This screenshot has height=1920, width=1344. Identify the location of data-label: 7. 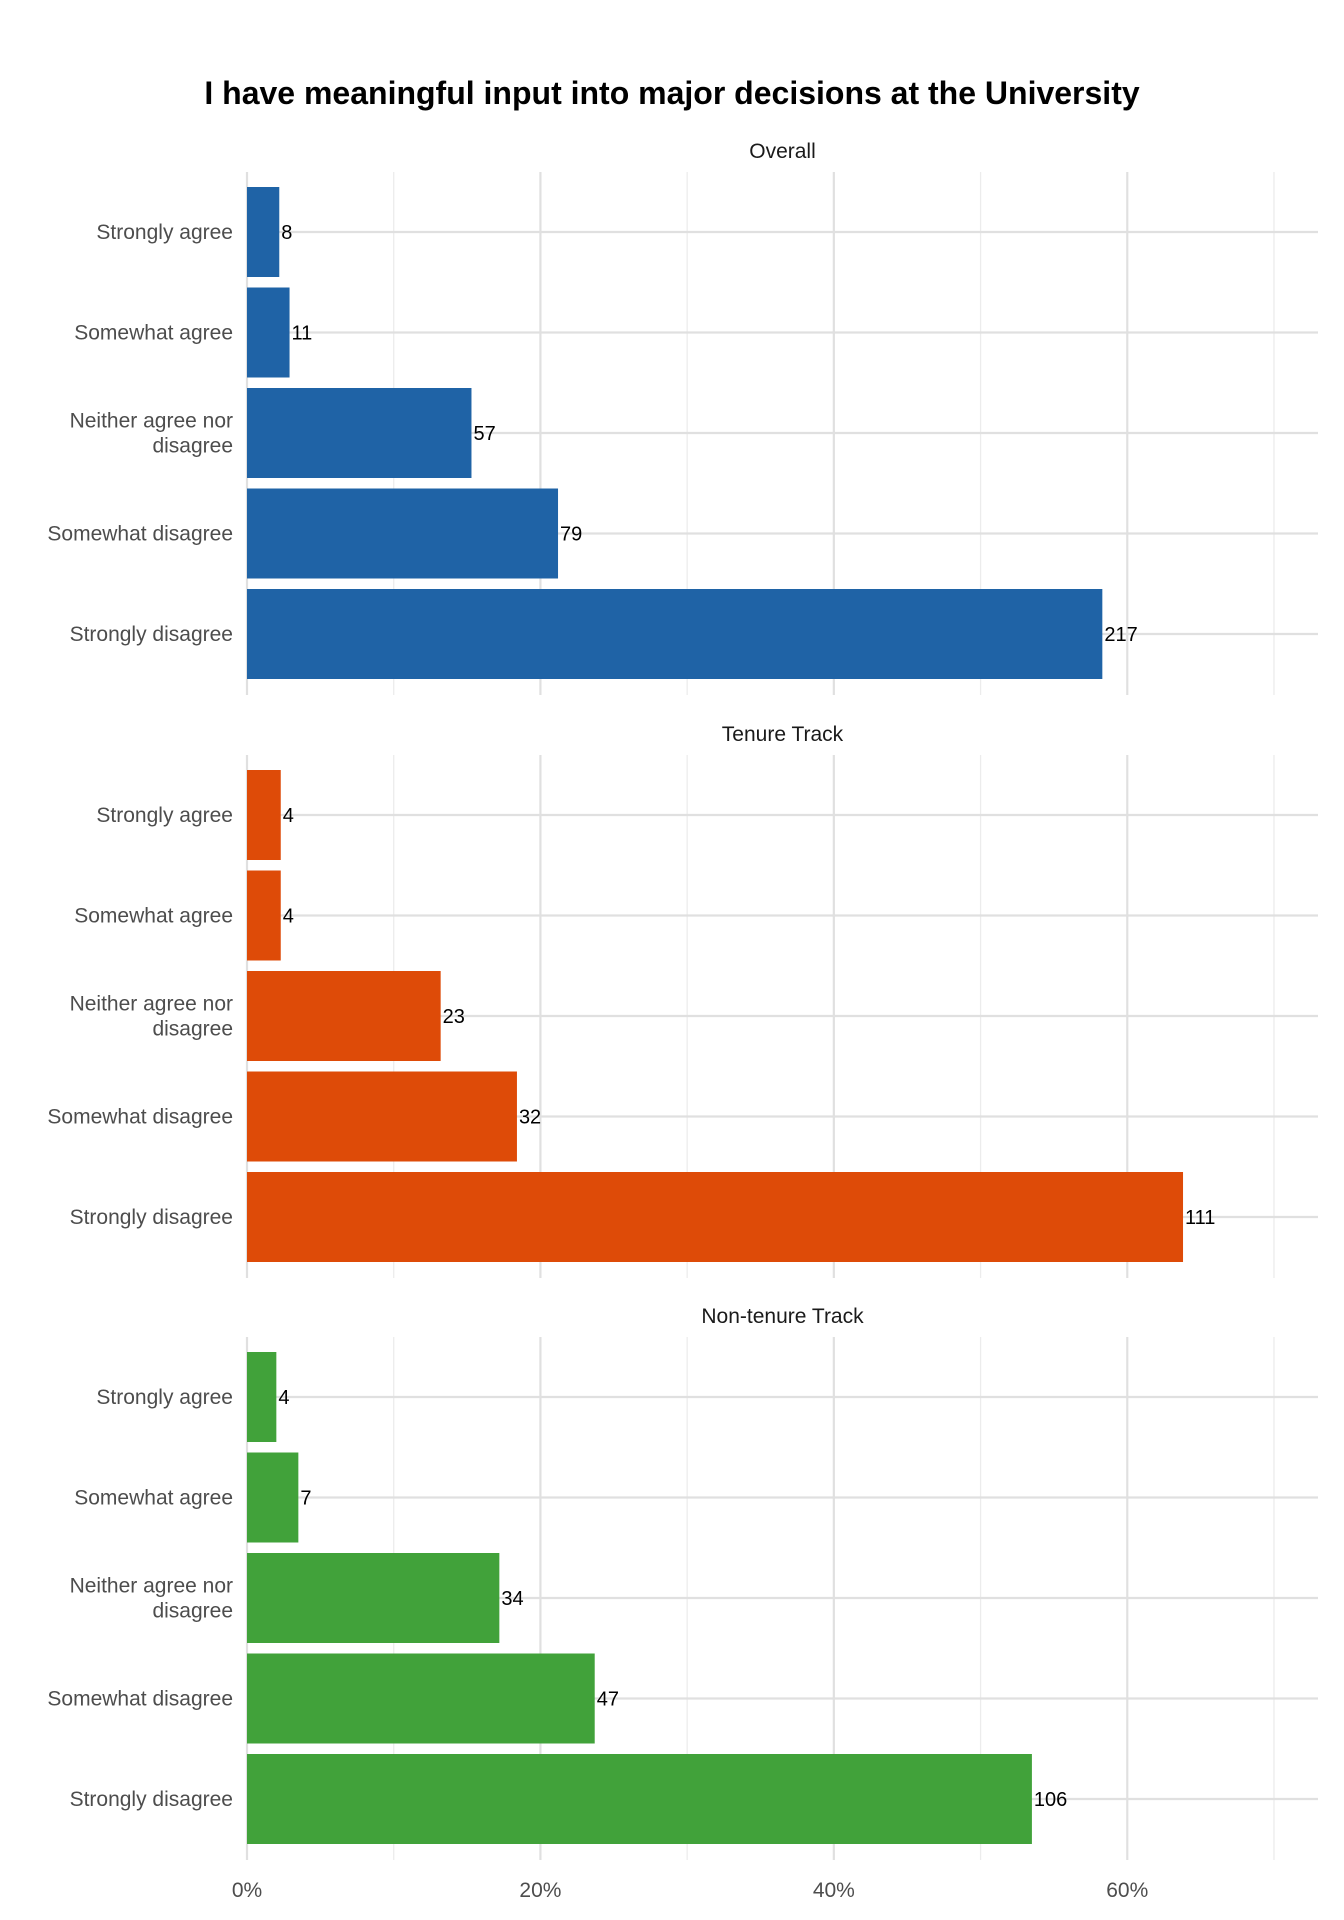
(305, 1499).